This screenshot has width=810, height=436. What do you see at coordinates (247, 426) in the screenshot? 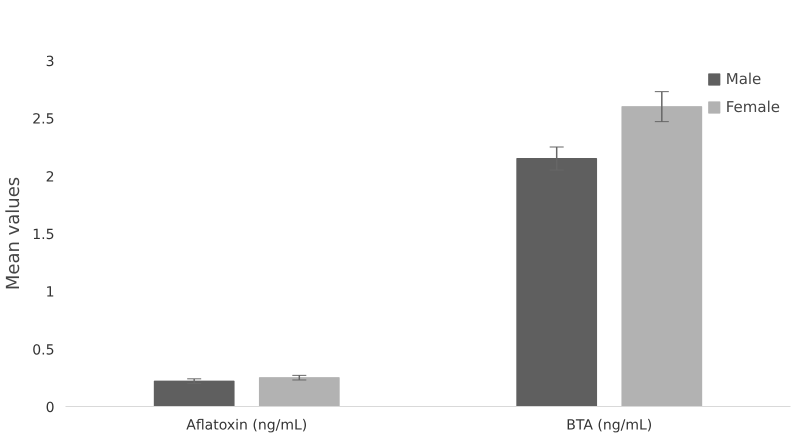
I see `x-tick-label: Aflatoxin (ng/mL)` at bounding box center [247, 426].